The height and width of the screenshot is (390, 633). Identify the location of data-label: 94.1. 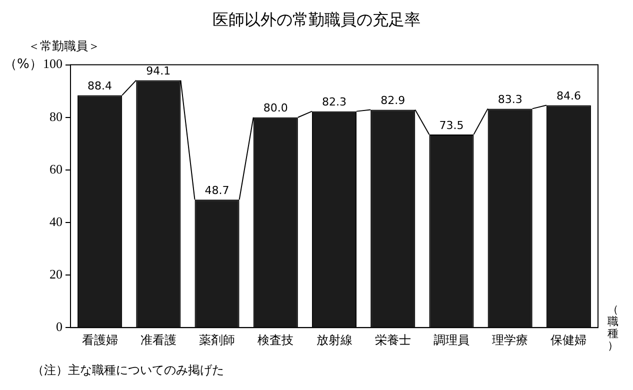
(158, 71).